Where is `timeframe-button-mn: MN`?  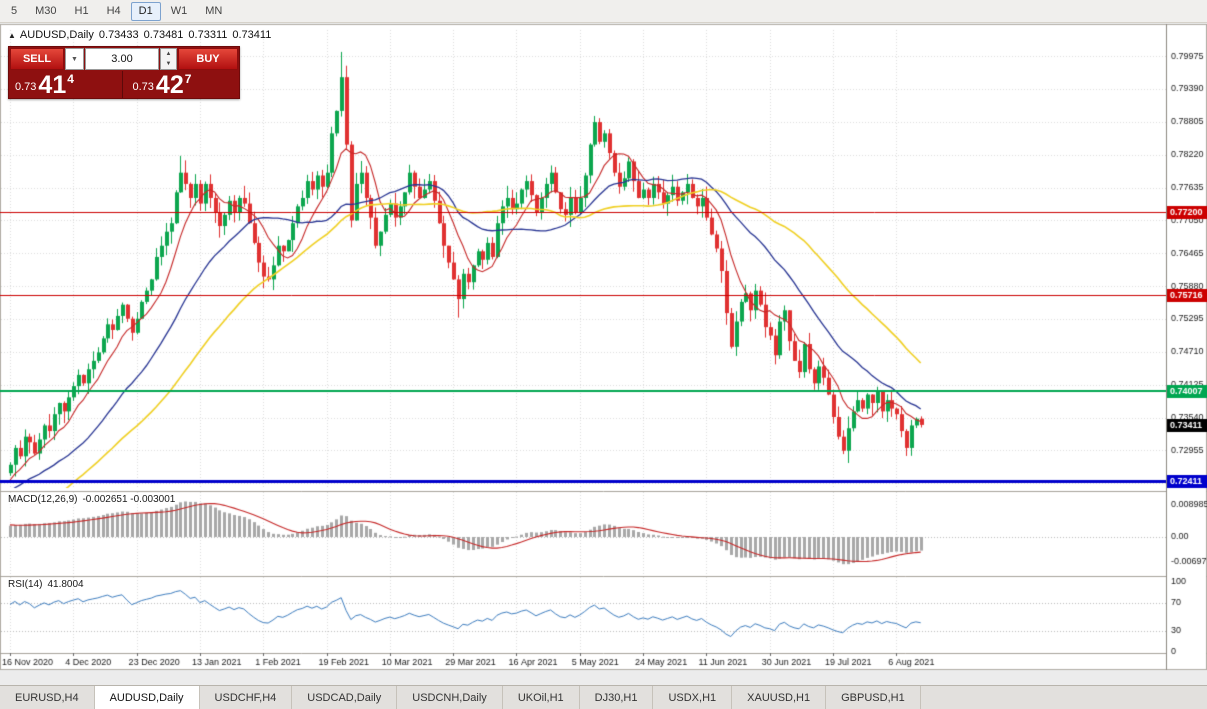 timeframe-button-mn: MN is located at coordinates (213, 11).